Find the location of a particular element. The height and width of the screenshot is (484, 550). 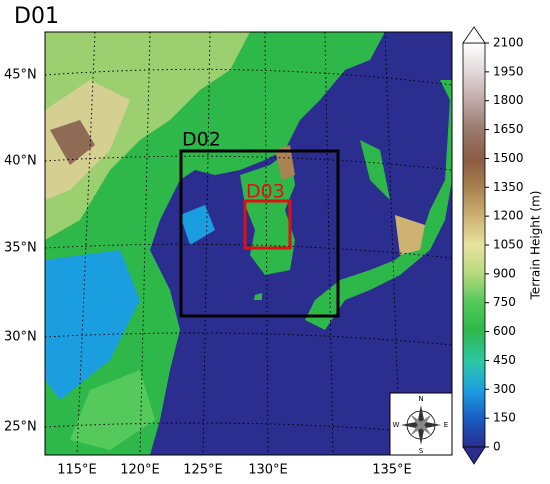

colorbar-tick-label: 1050 is located at coordinates (508, 245).